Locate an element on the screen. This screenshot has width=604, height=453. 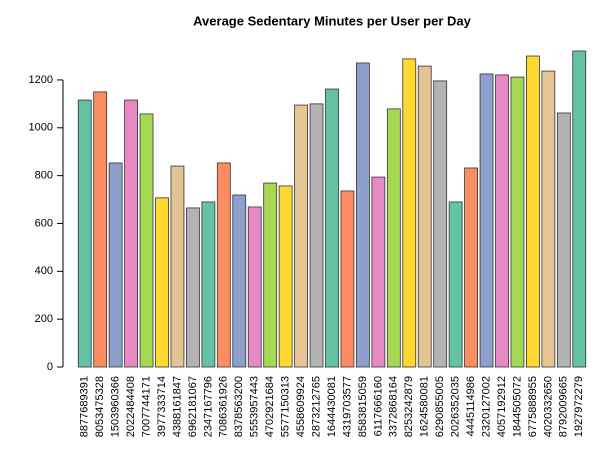
x-tick-label: 8053475328 is located at coordinates (100, 406).